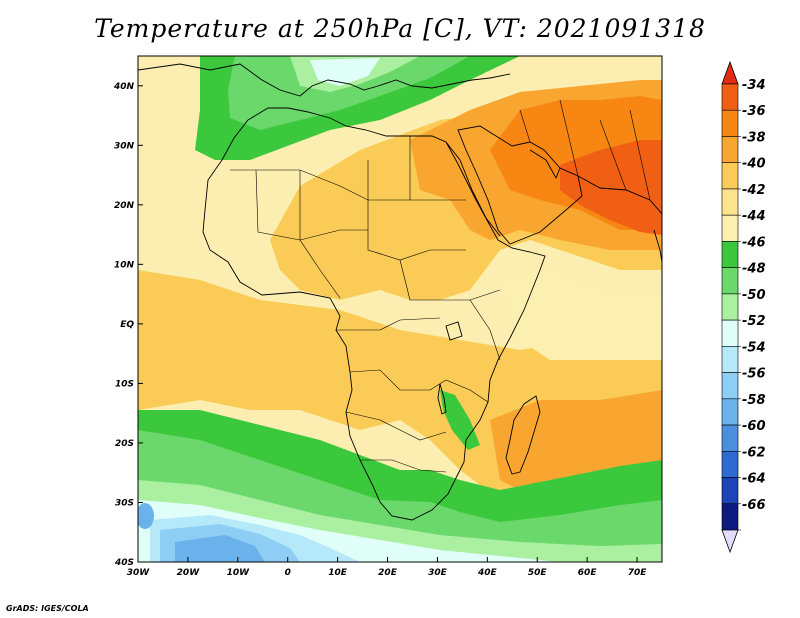  Describe the element at coordinates (754, 374) in the screenshot. I see `colorbar-label: -56` at that location.